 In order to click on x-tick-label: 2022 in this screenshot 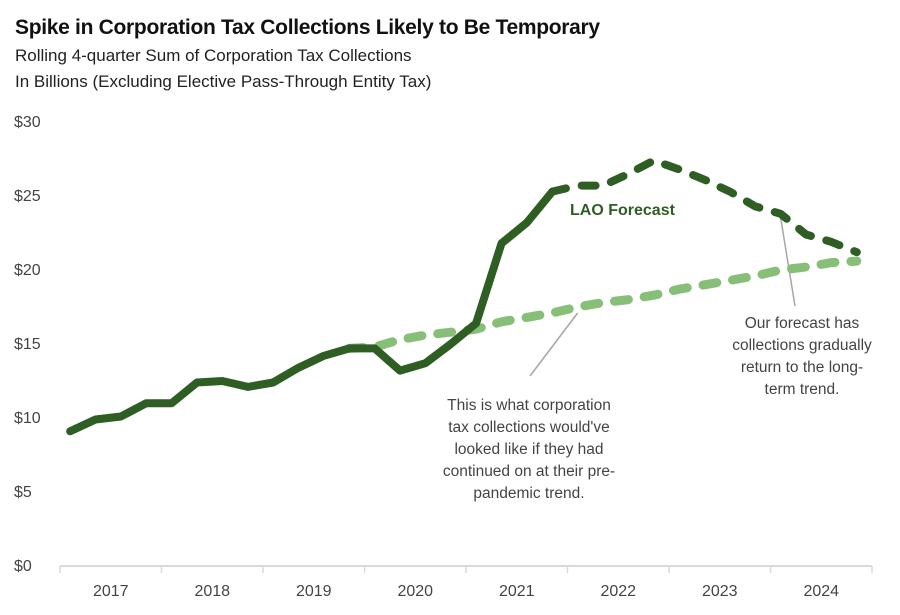, I will do `click(618, 591)`.